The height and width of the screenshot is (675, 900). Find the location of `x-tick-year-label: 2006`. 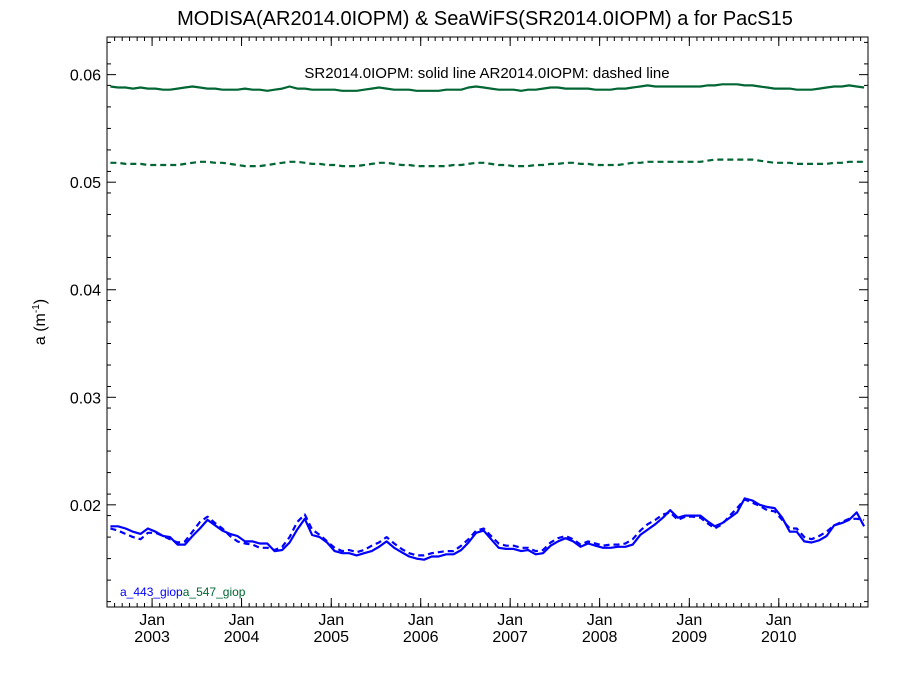

x-tick-year-label: 2006 is located at coordinates (421, 637).